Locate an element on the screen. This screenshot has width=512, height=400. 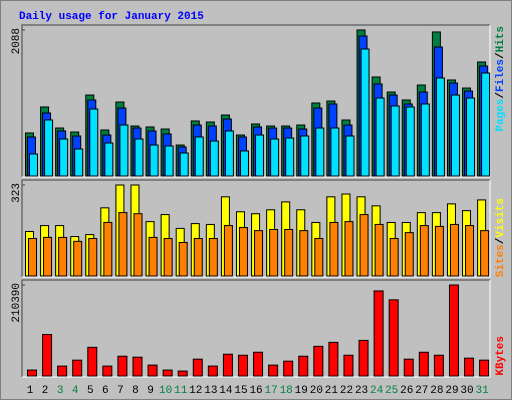
x-tick-label: 30 is located at coordinates (466, 391).